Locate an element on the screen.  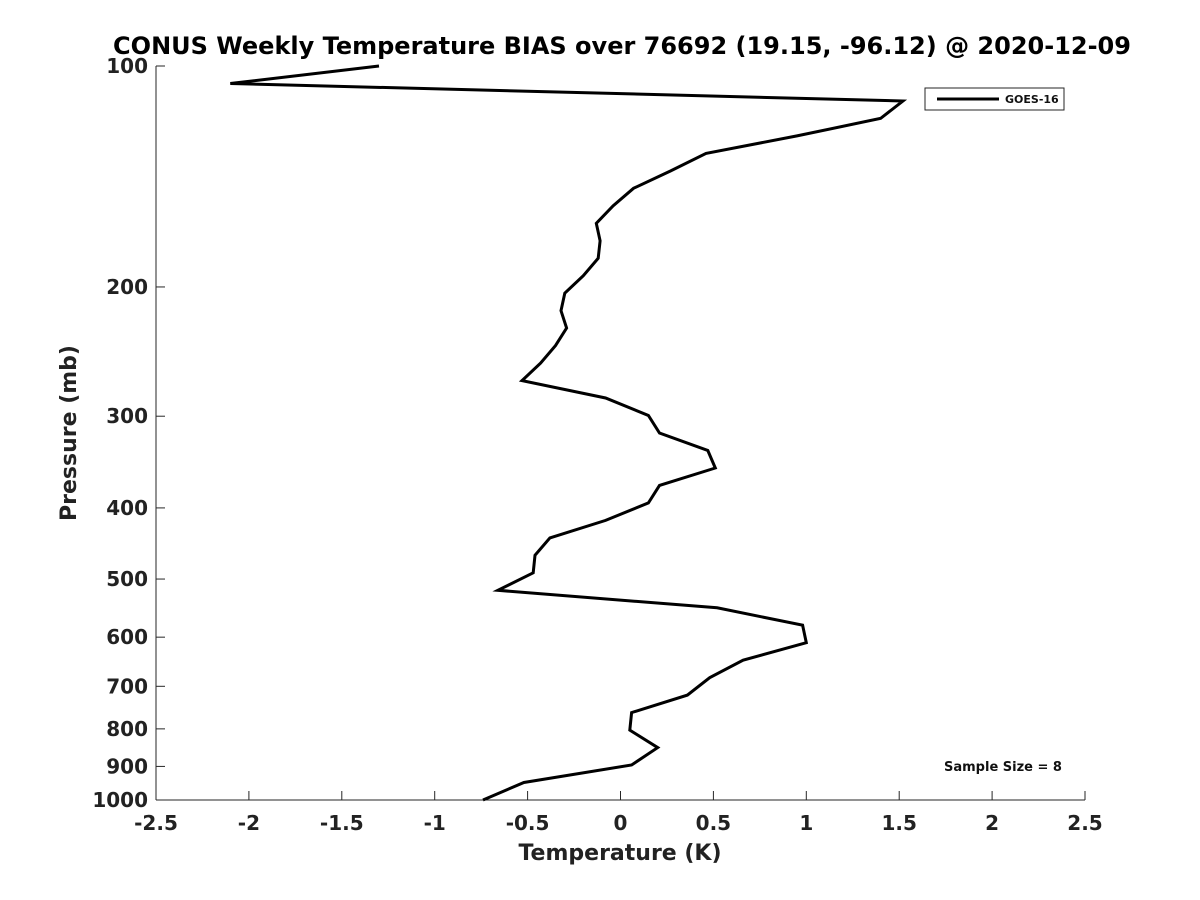
x-tick-label: 0 is located at coordinates (621, 823).